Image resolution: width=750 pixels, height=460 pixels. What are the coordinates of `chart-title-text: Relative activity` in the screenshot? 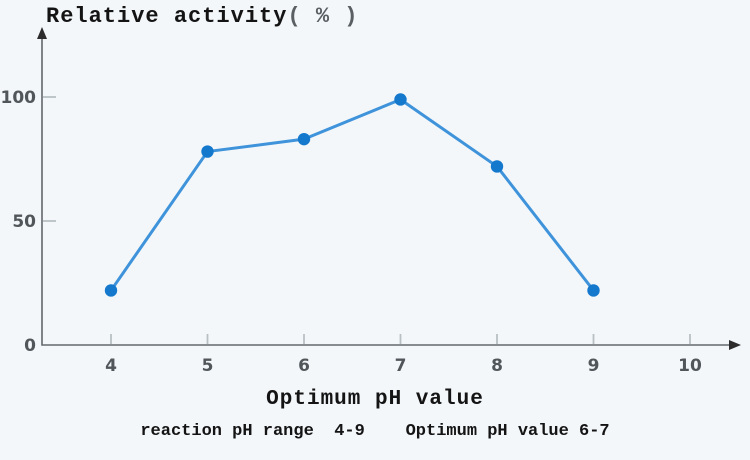 It's located at (167, 16).